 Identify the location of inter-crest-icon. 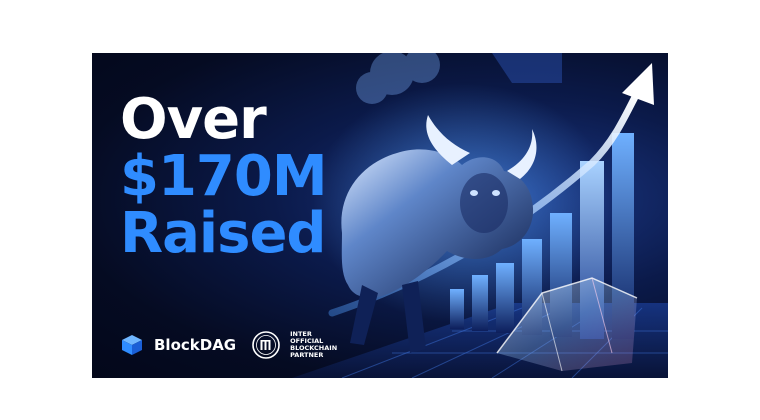
(266, 345).